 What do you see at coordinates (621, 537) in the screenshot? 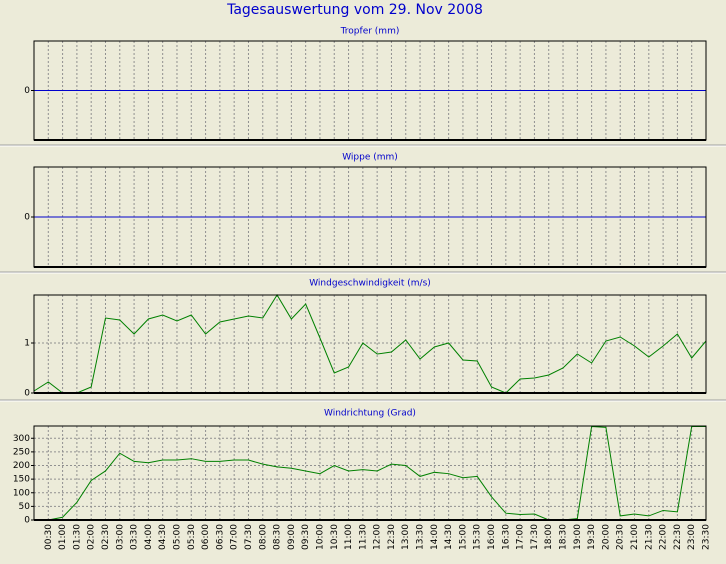
I see `x-tick-label: 20:30` at bounding box center [621, 537].